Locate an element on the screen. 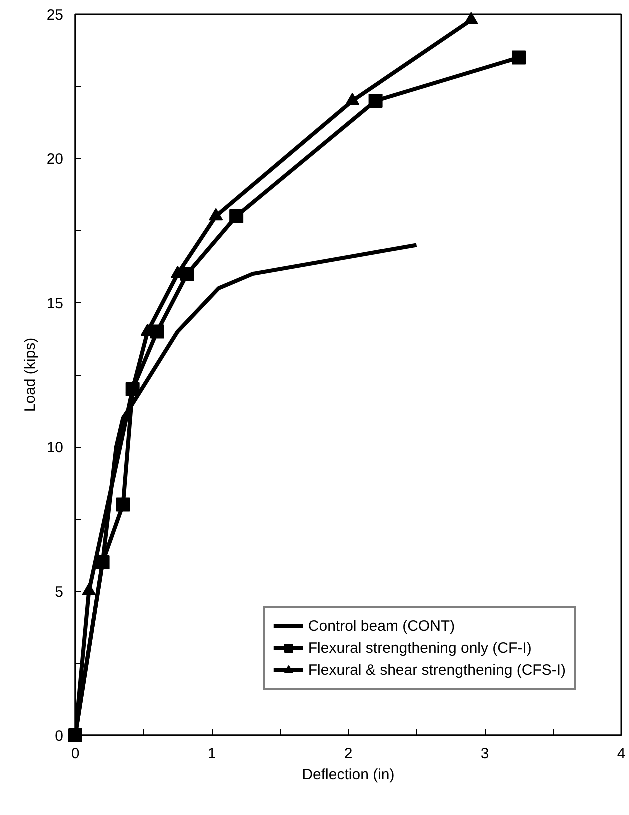 The height and width of the screenshot is (815, 629). y-tick-label: 15 is located at coordinates (55, 303).